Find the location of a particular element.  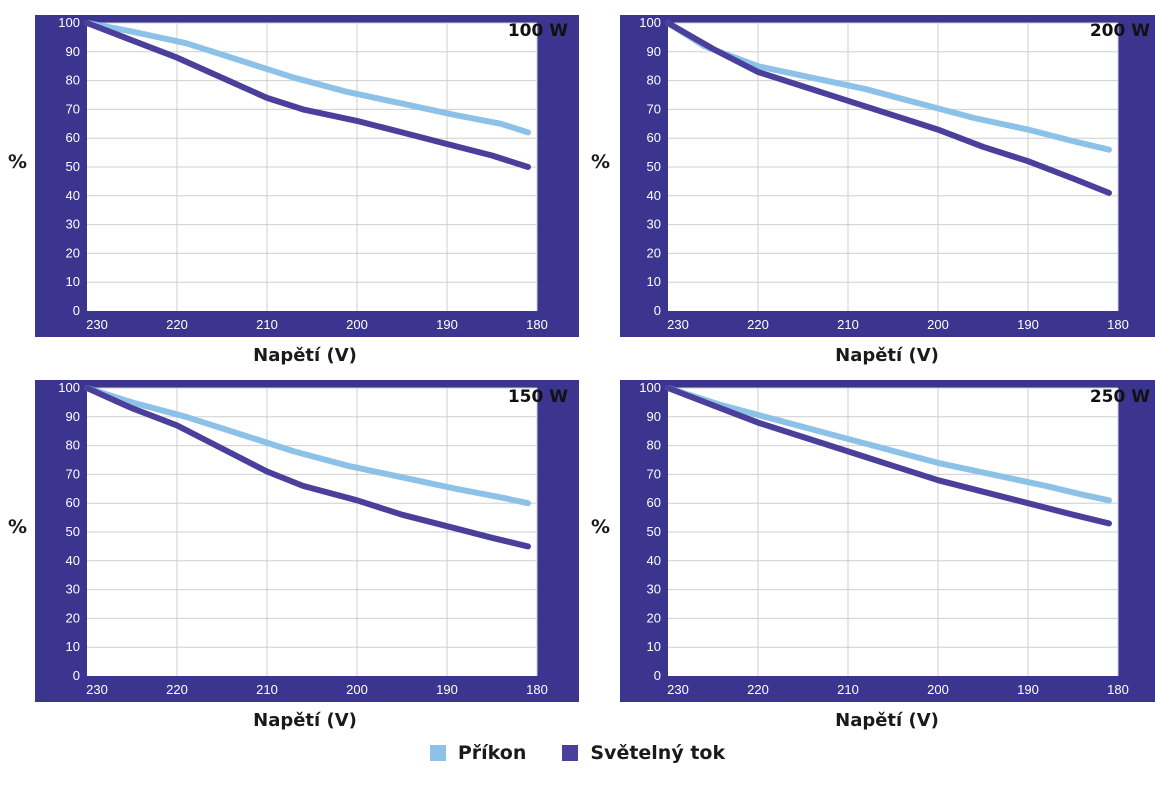

legend-swatch-prikon is located at coordinates (437, 753).